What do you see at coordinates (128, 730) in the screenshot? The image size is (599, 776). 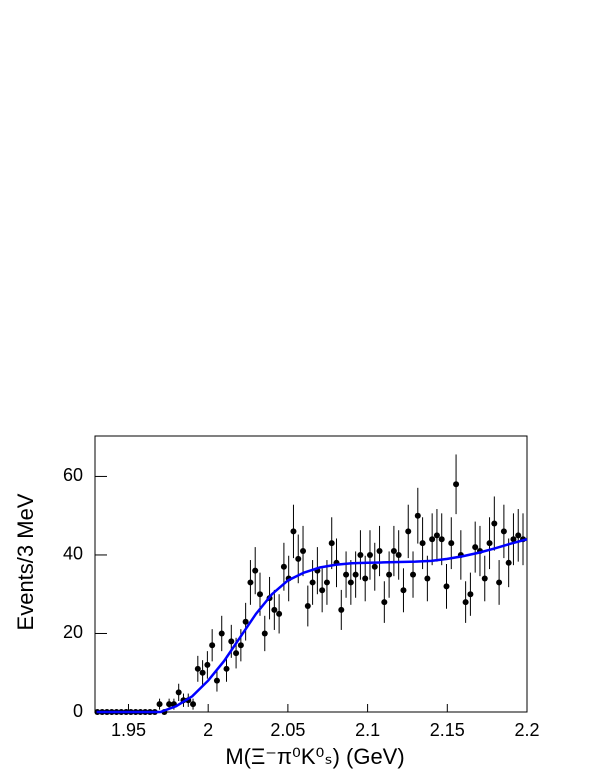 I see `x-tick-label: 1.95` at bounding box center [128, 730].